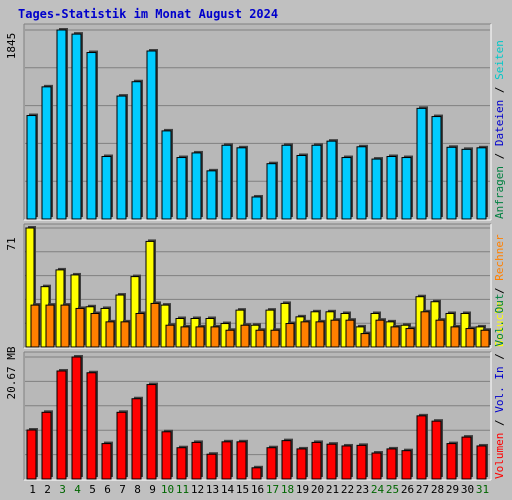  I want to click on max-label-volume: 20.67 MB, so click(11, 372).